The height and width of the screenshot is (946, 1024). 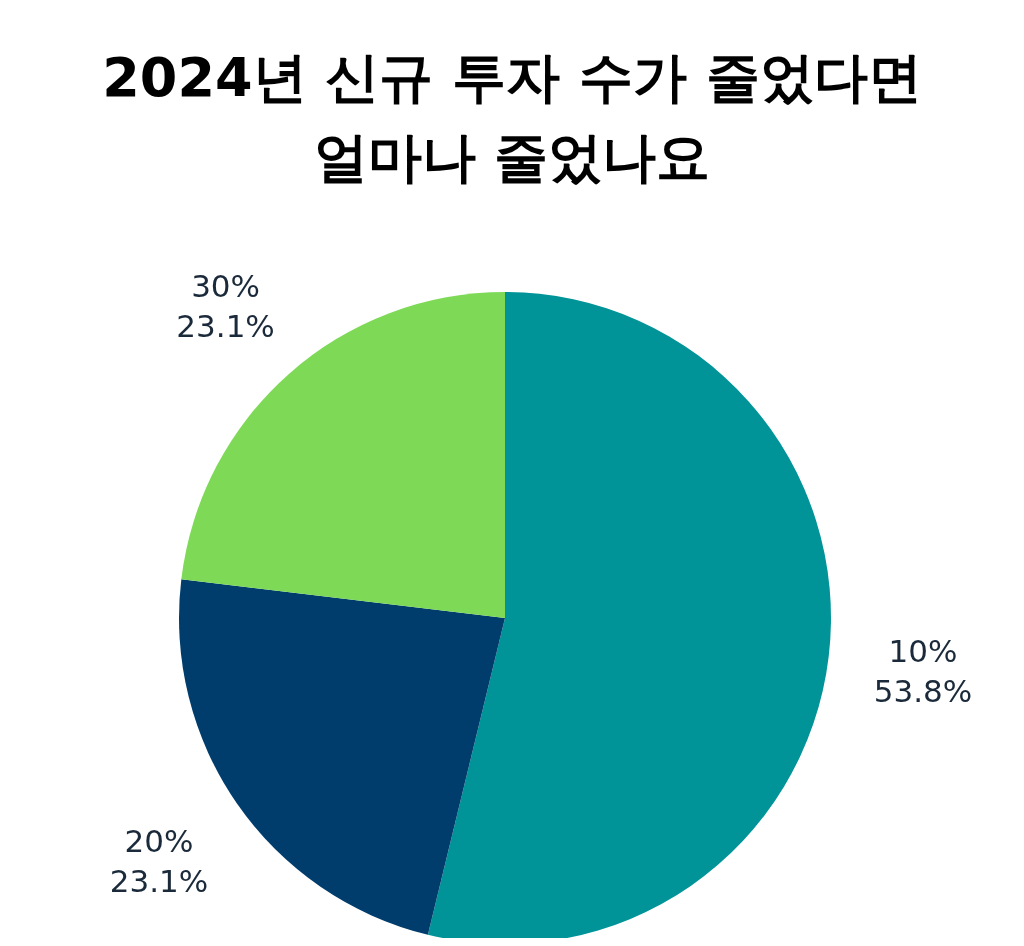 What do you see at coordinates (512, 117) in the screenshot?
I see `chart-title: 2024년 신규 투자 수가 줄었다면 얼마나 줄었나요` at bounding box center [512, 117].